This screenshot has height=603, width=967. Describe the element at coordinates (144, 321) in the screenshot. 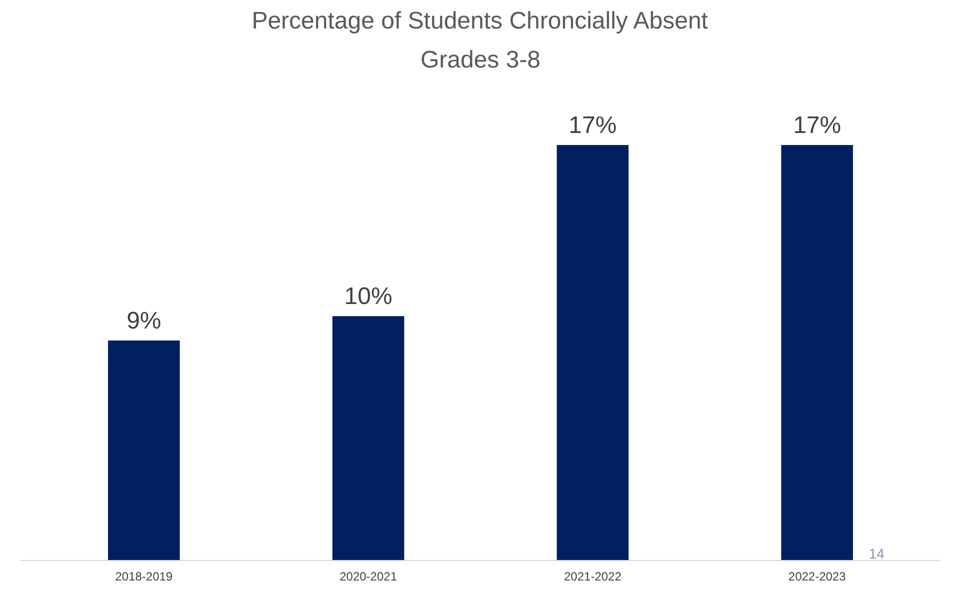

I see `data-label: 9%` at that location.